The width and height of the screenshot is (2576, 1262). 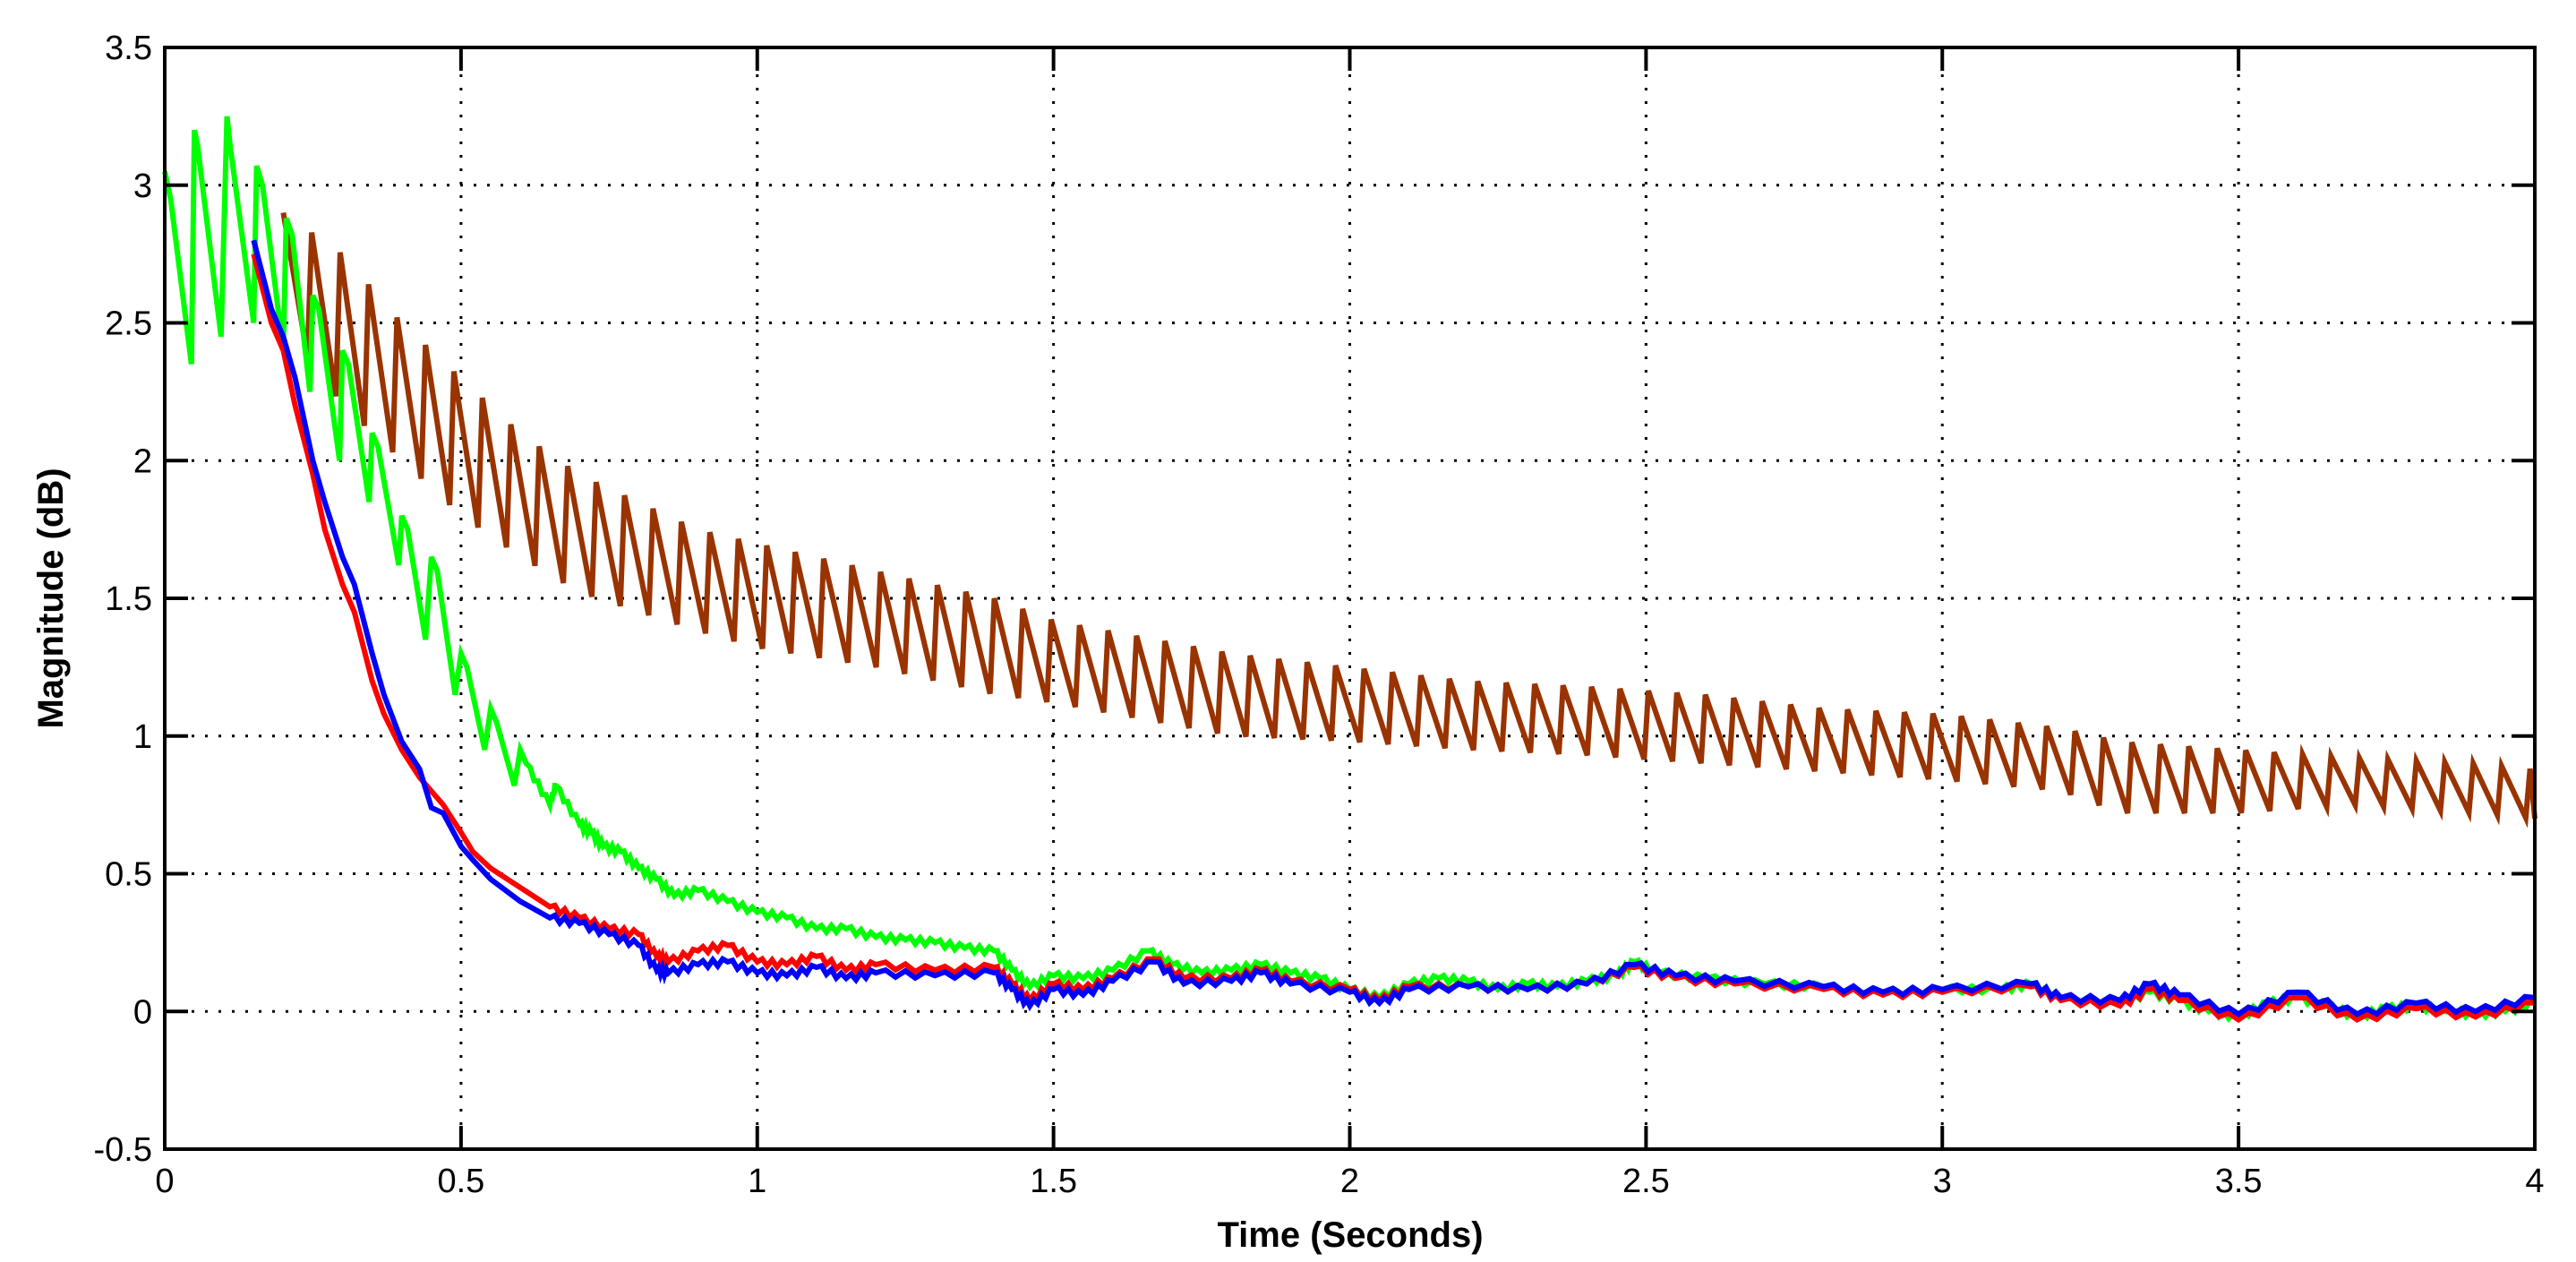 I want to click on x-axis-tick-labels: 0 0.5 1 1.5 2 2.5 3 3.5 4, so click(x=1349, y=1181).